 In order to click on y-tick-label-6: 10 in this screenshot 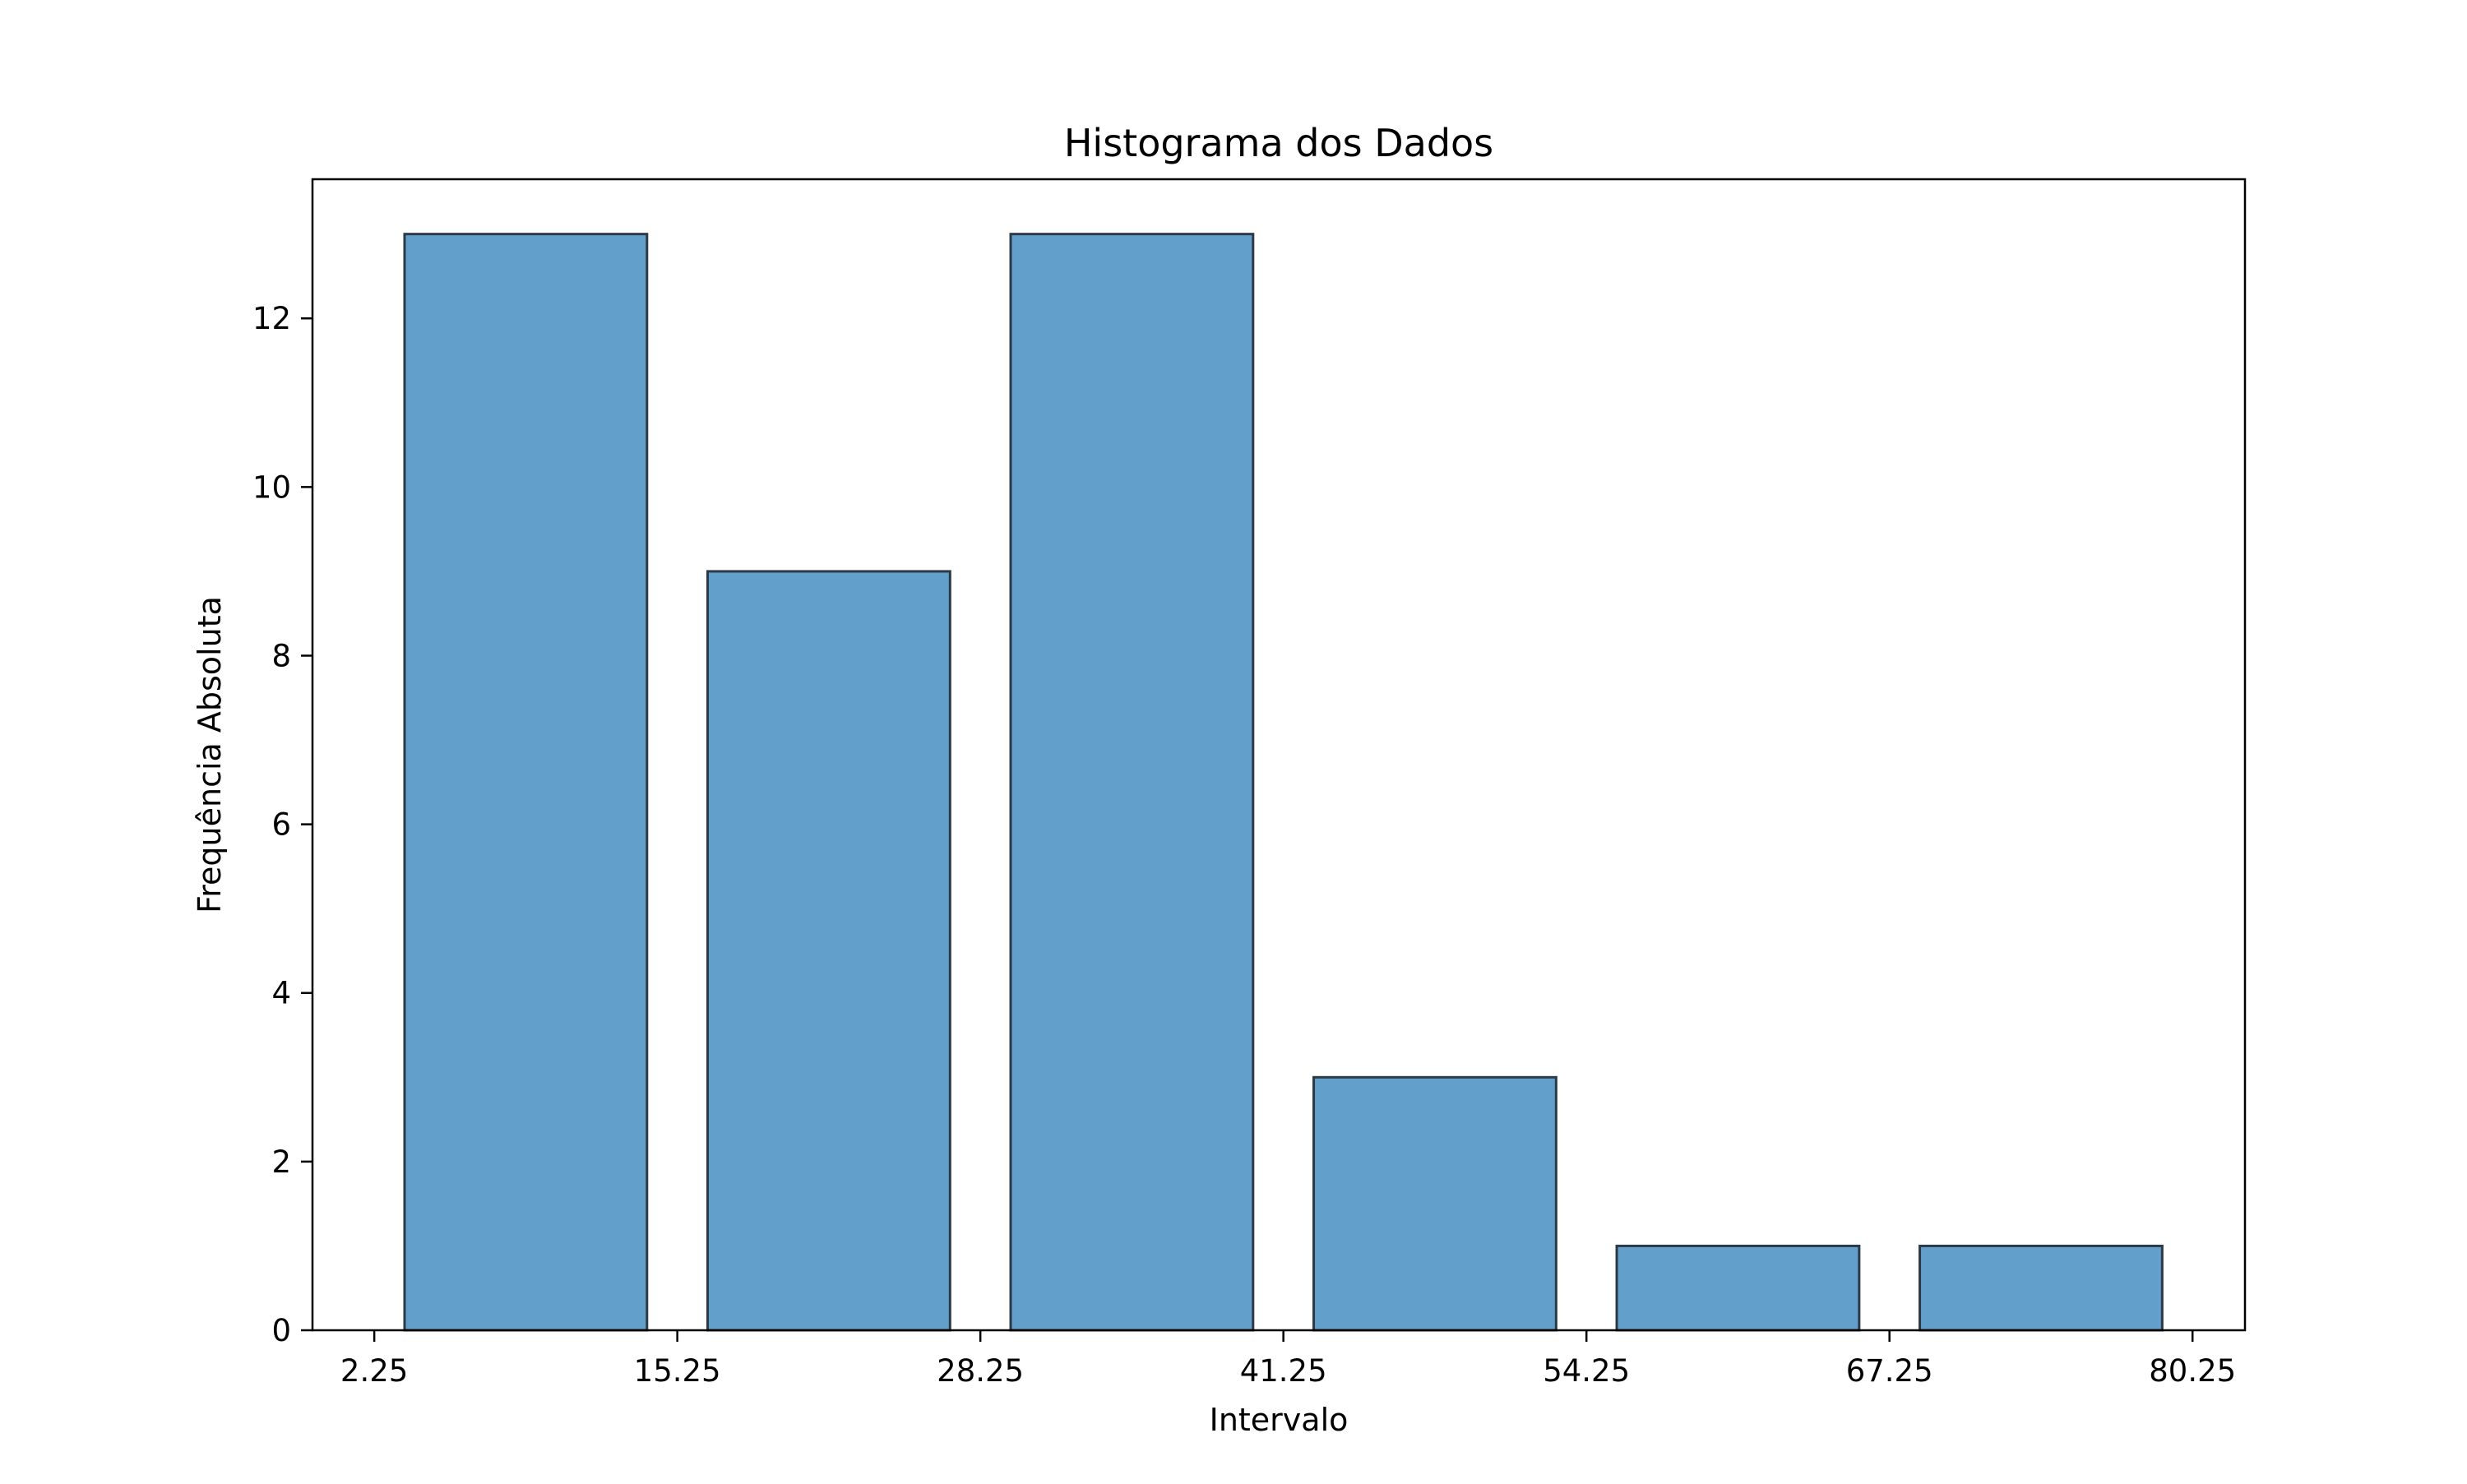, I will do `click(271, 487)`.